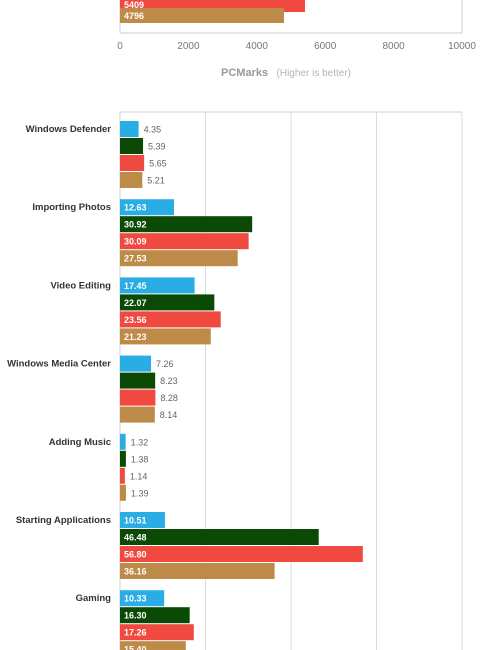  I want to click on category-label: Importing Photos, so click(71, 207).